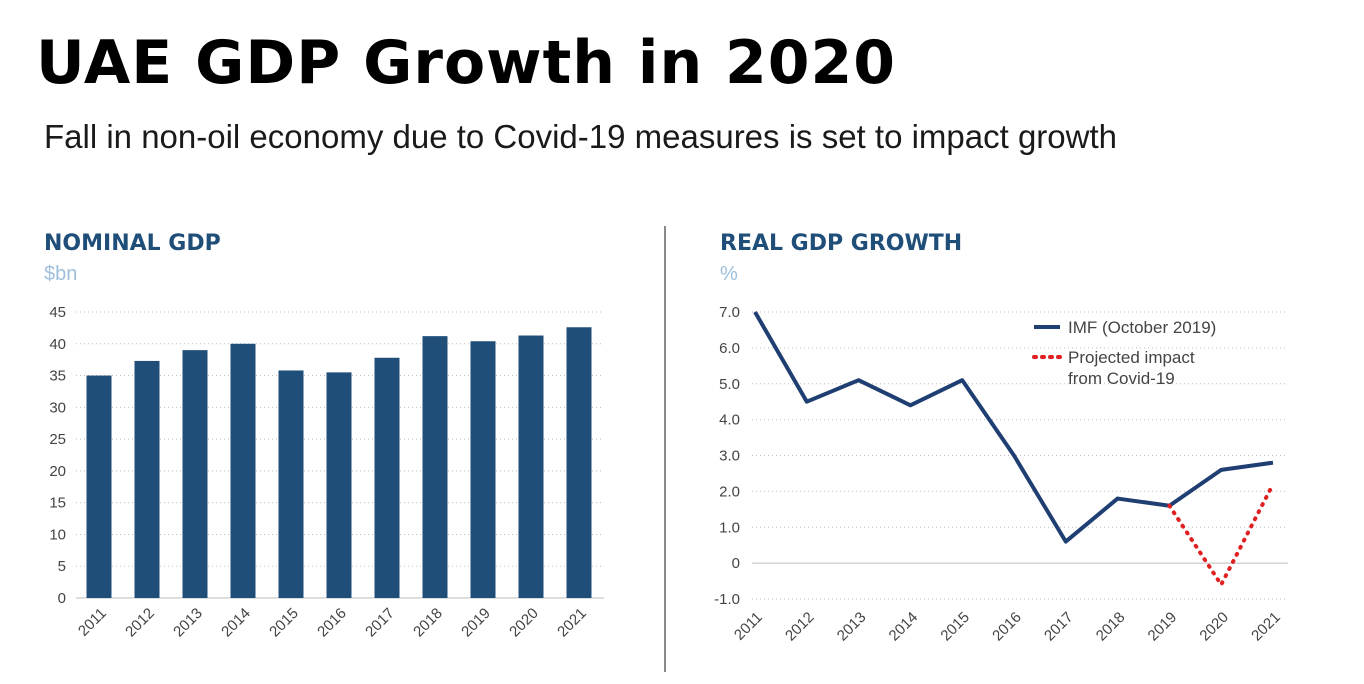  What do you see at coordinates (435, 467) in the screenshot?
I see `bar-2018` at bounding box center [435, 467].